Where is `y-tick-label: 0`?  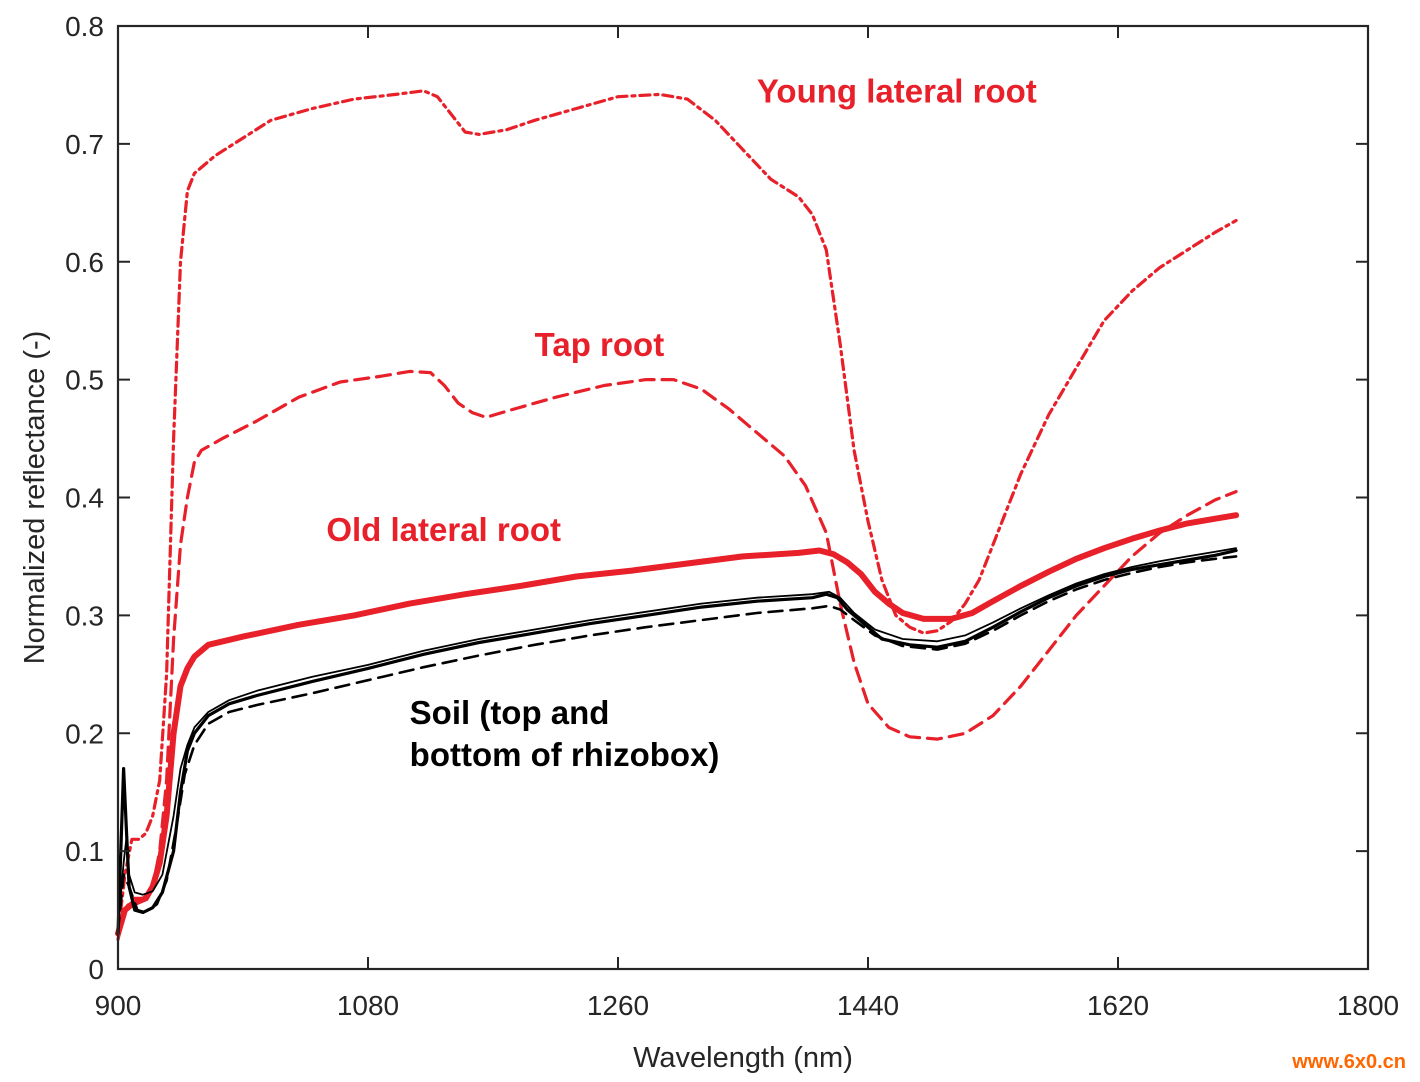
y-tick-label: 0 is located at coordinates (96, 969).